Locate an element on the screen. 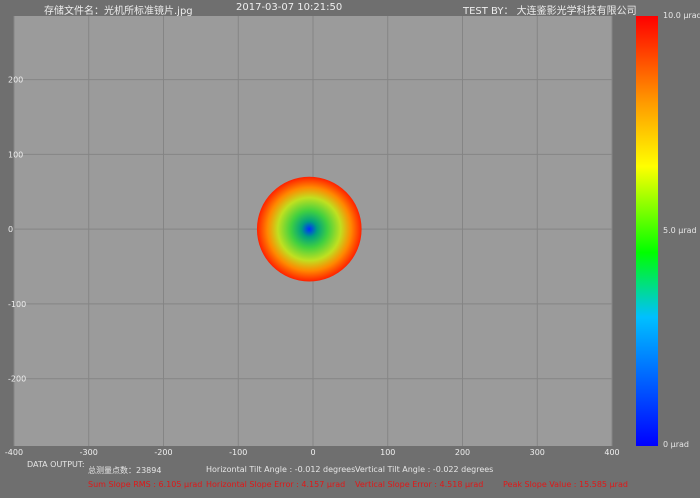 The width and height of the screenshot is (700, 498). colorbar-max: 10.0 μrad is located at coordinates (681, 15).